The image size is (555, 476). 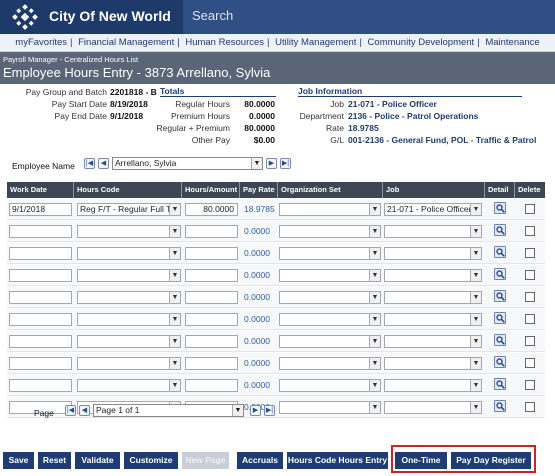 I want to click on col-job: Job, so click(x=434, y=190).